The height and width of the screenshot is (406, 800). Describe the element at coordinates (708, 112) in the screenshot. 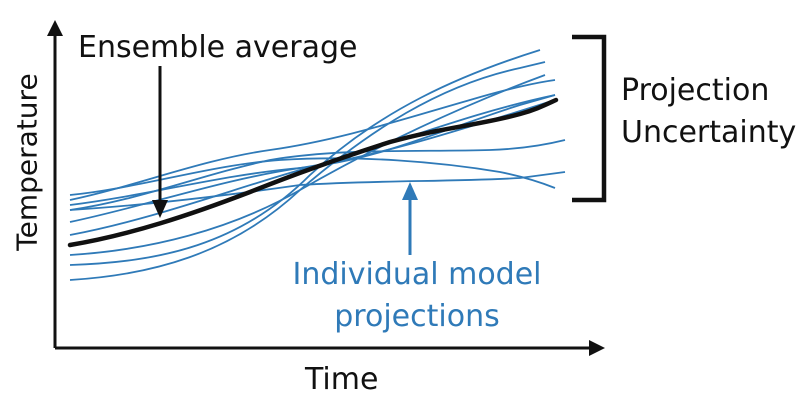

I see `projection-uncertainty-label: Projection Uncertainty` at that location.